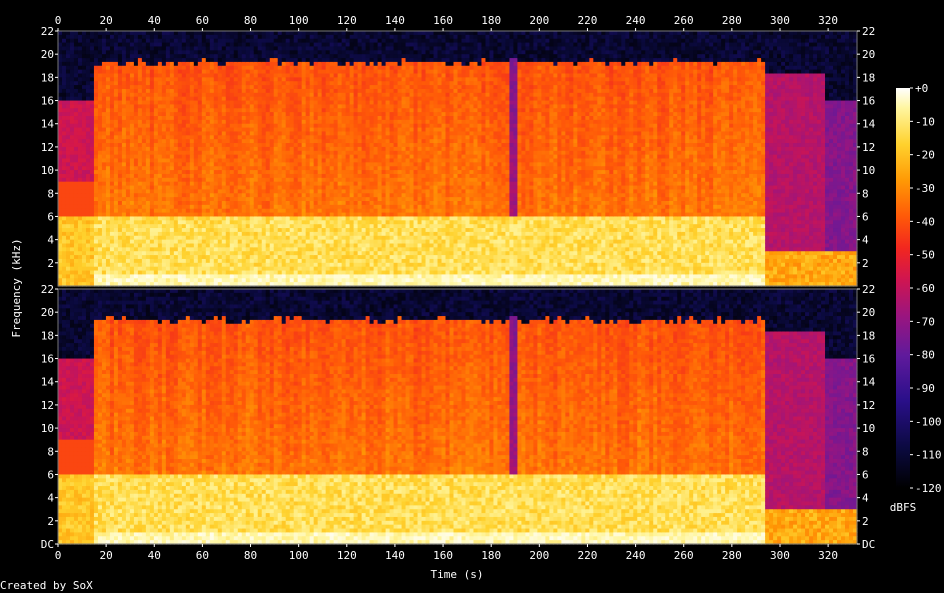  What do you see at coordinates (903, 288) in the screenshot?
I see `colorbar` at bounding box center [903, 288].